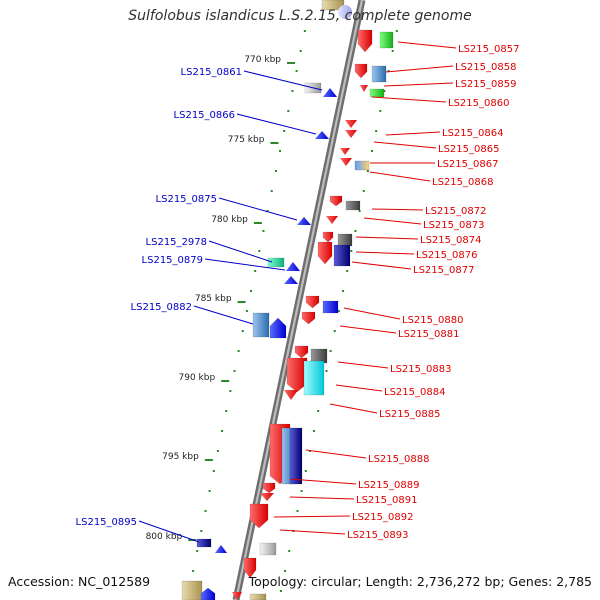  I want to click on forward-gene-label: LS215_0888, so click(398, 459).